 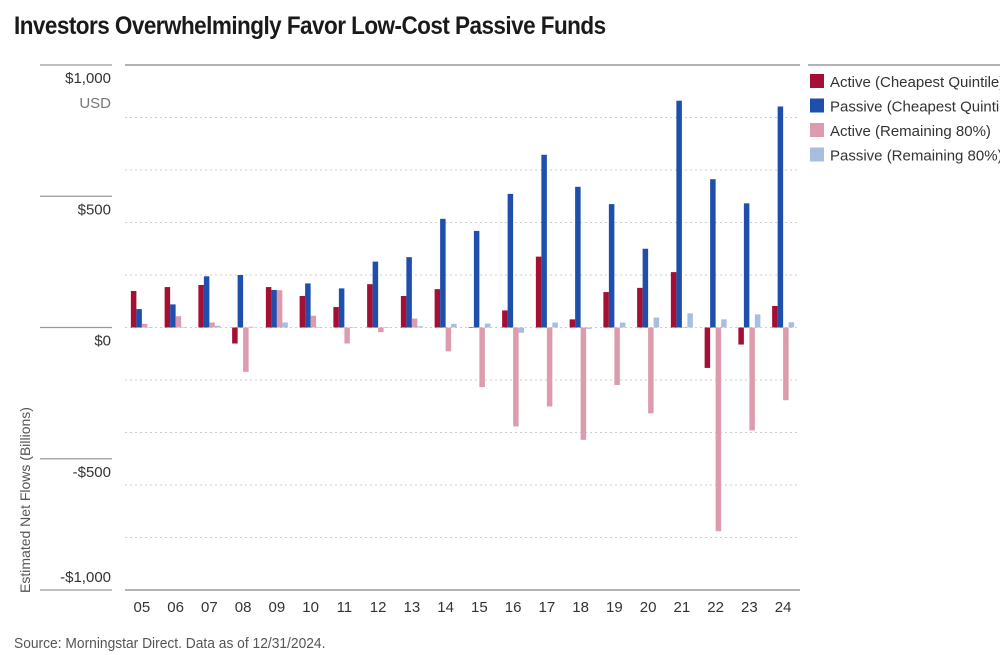 I want to click on bar-active-remaining-80--16, so click(x=516, y=377).